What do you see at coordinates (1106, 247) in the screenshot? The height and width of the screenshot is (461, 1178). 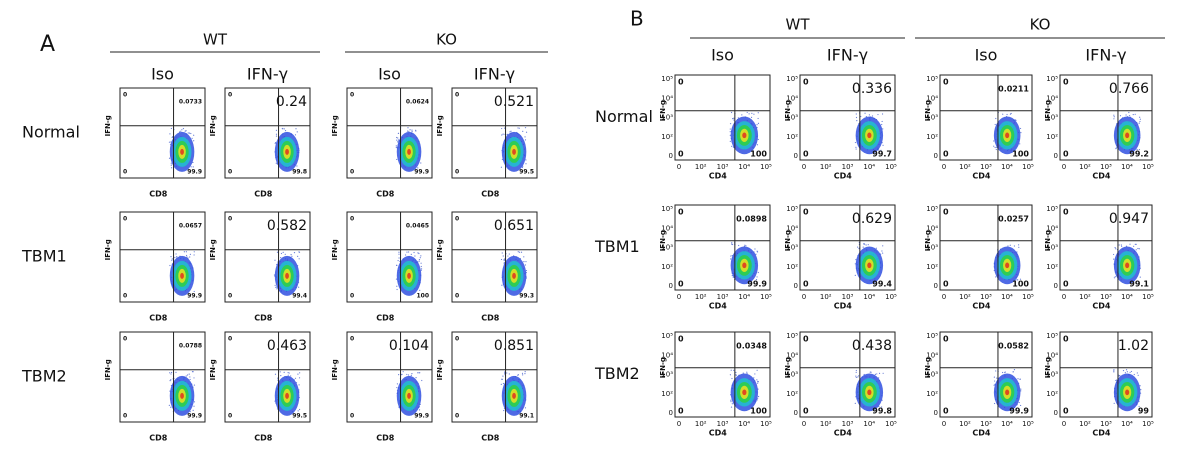 I see `plot-frame` at bounding box center [1106, 247].